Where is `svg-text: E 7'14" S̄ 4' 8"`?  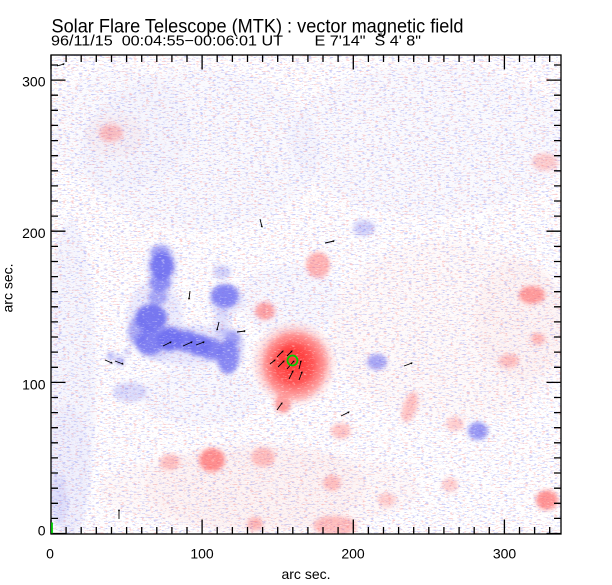
svg-text: E 7'14" S̄ 4' 8" is located at coordinates (368, 42).